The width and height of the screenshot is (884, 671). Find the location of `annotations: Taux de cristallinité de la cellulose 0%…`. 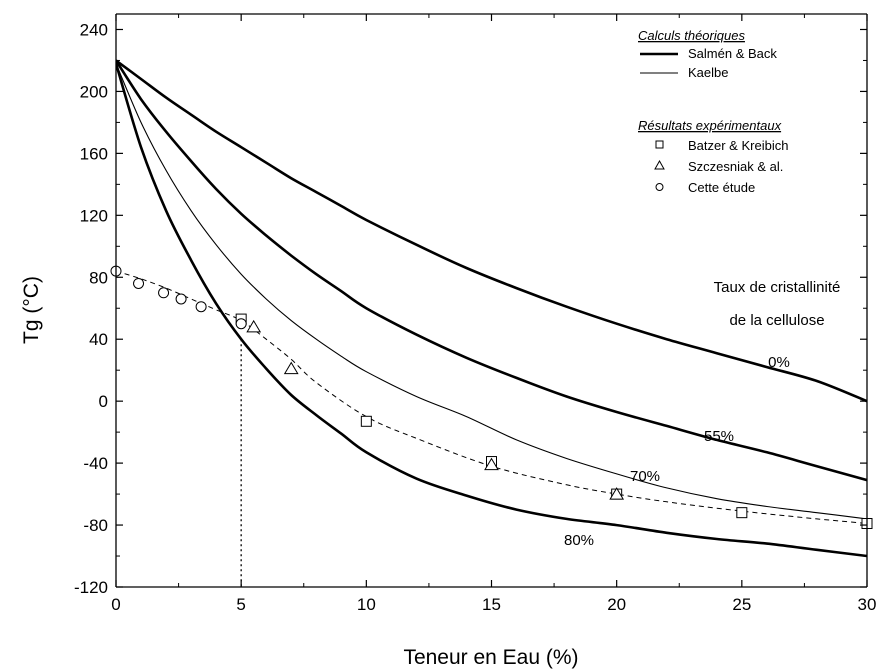

annotations: Taux de cristallinité de la cellulose 0%… is located at coordinates (702, 414).